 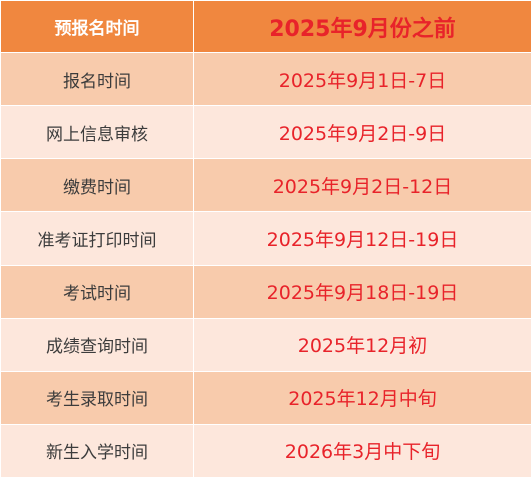 I want to click on header-label-cell: 预报名时间, so click(x=97, y=27).